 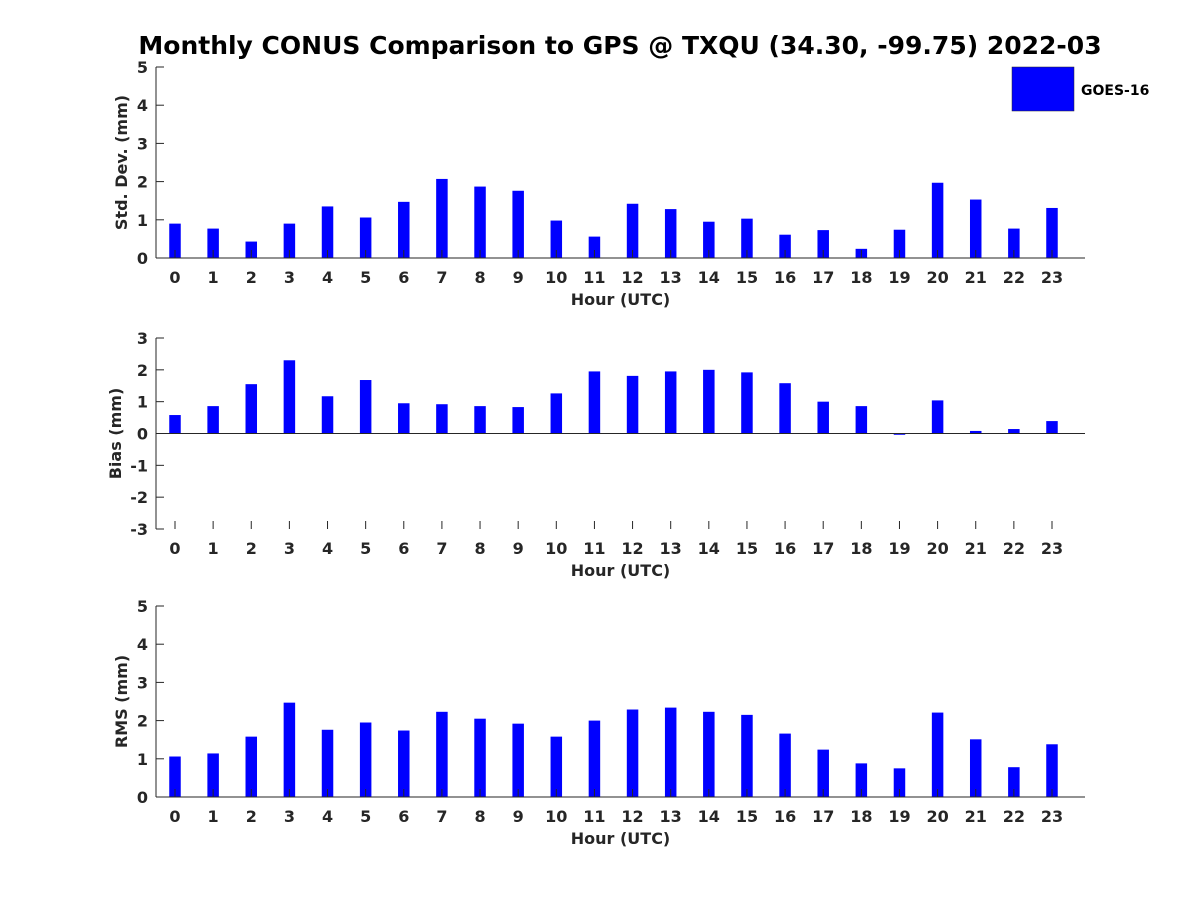 I want to click on rms-xlabel: Hour (UTC), so click(x=621, y=838).